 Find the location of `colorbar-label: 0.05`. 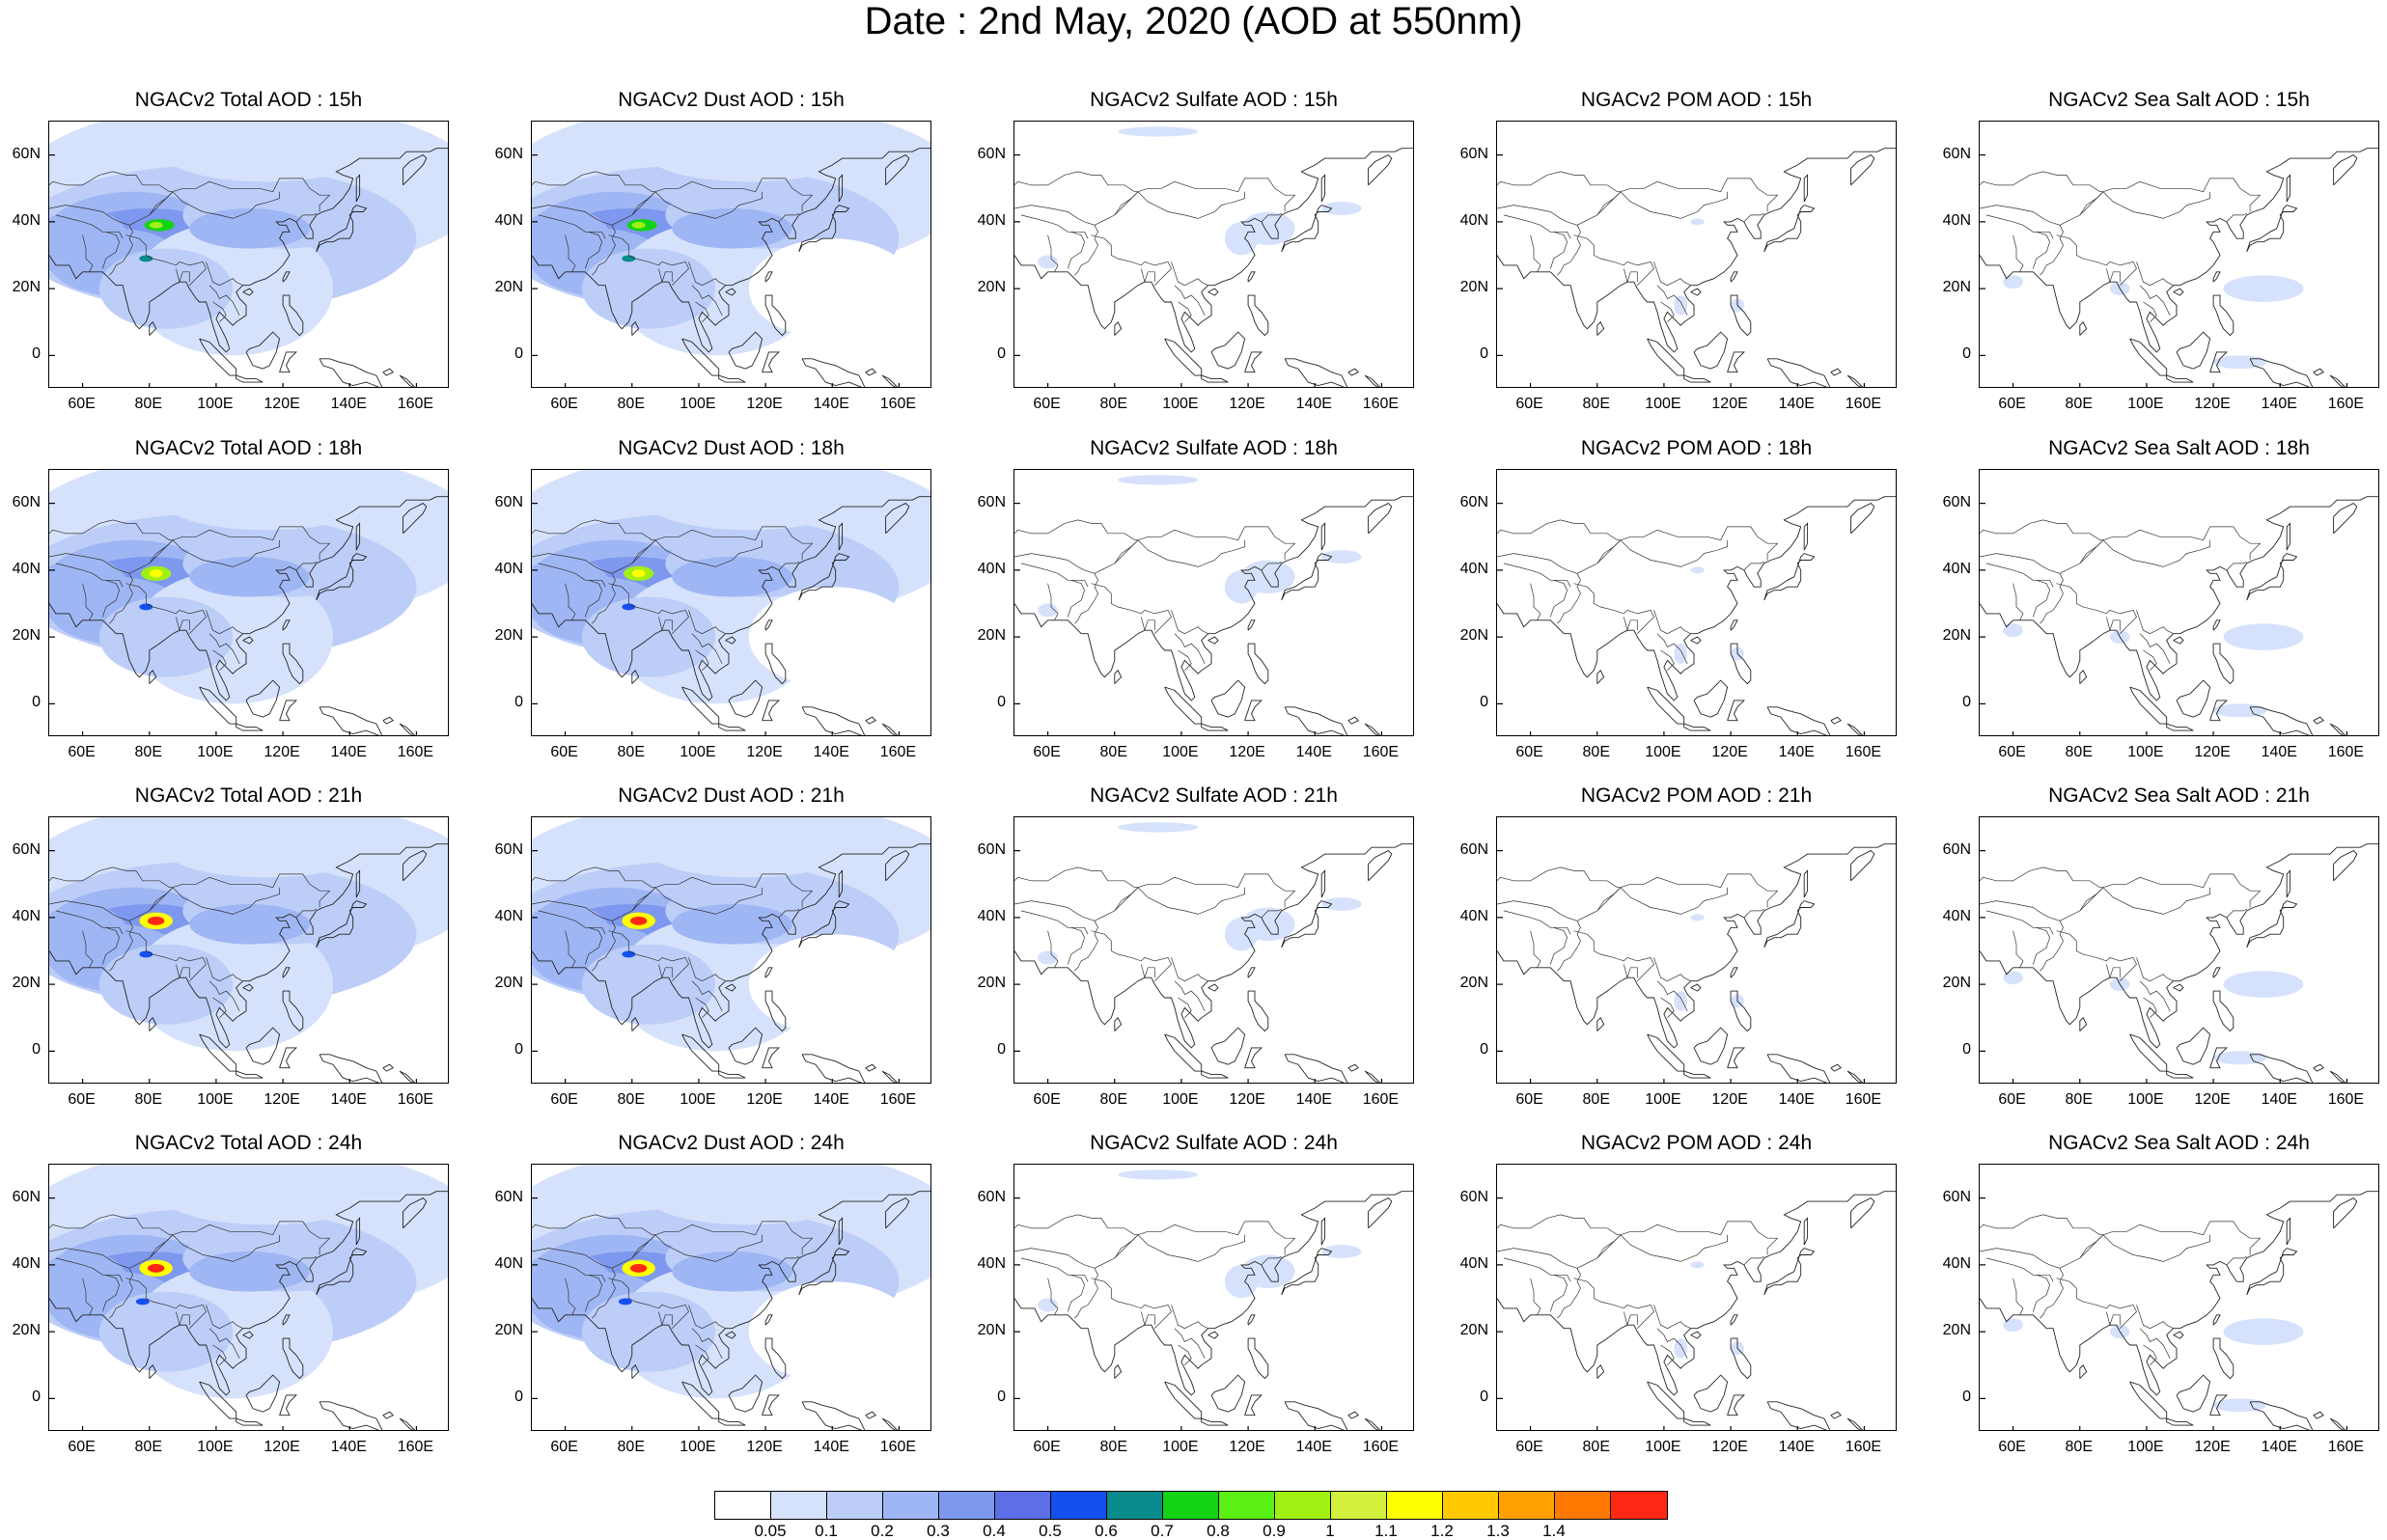

colorbar-label: 0.05 is located at coordinates (770, 1531).